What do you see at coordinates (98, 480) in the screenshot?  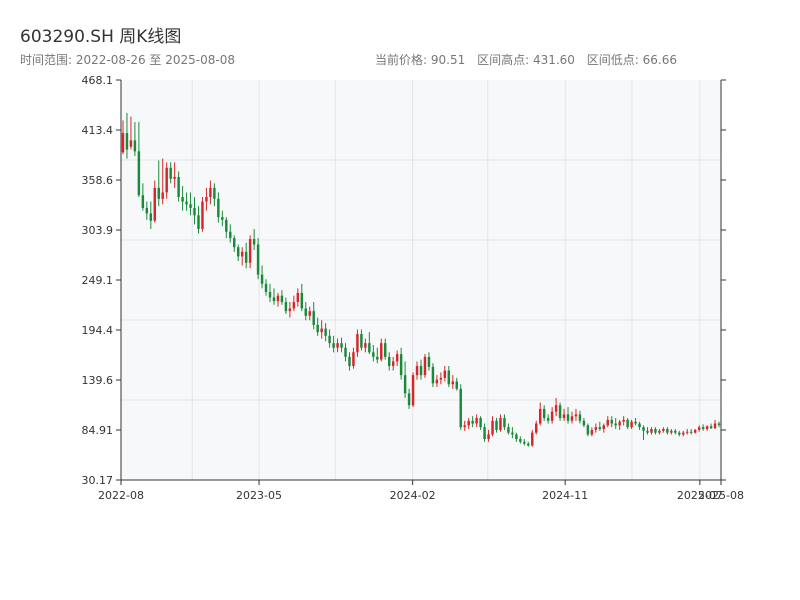 I see `y-tick-label: 30.17` at bounding box center [98, 480].